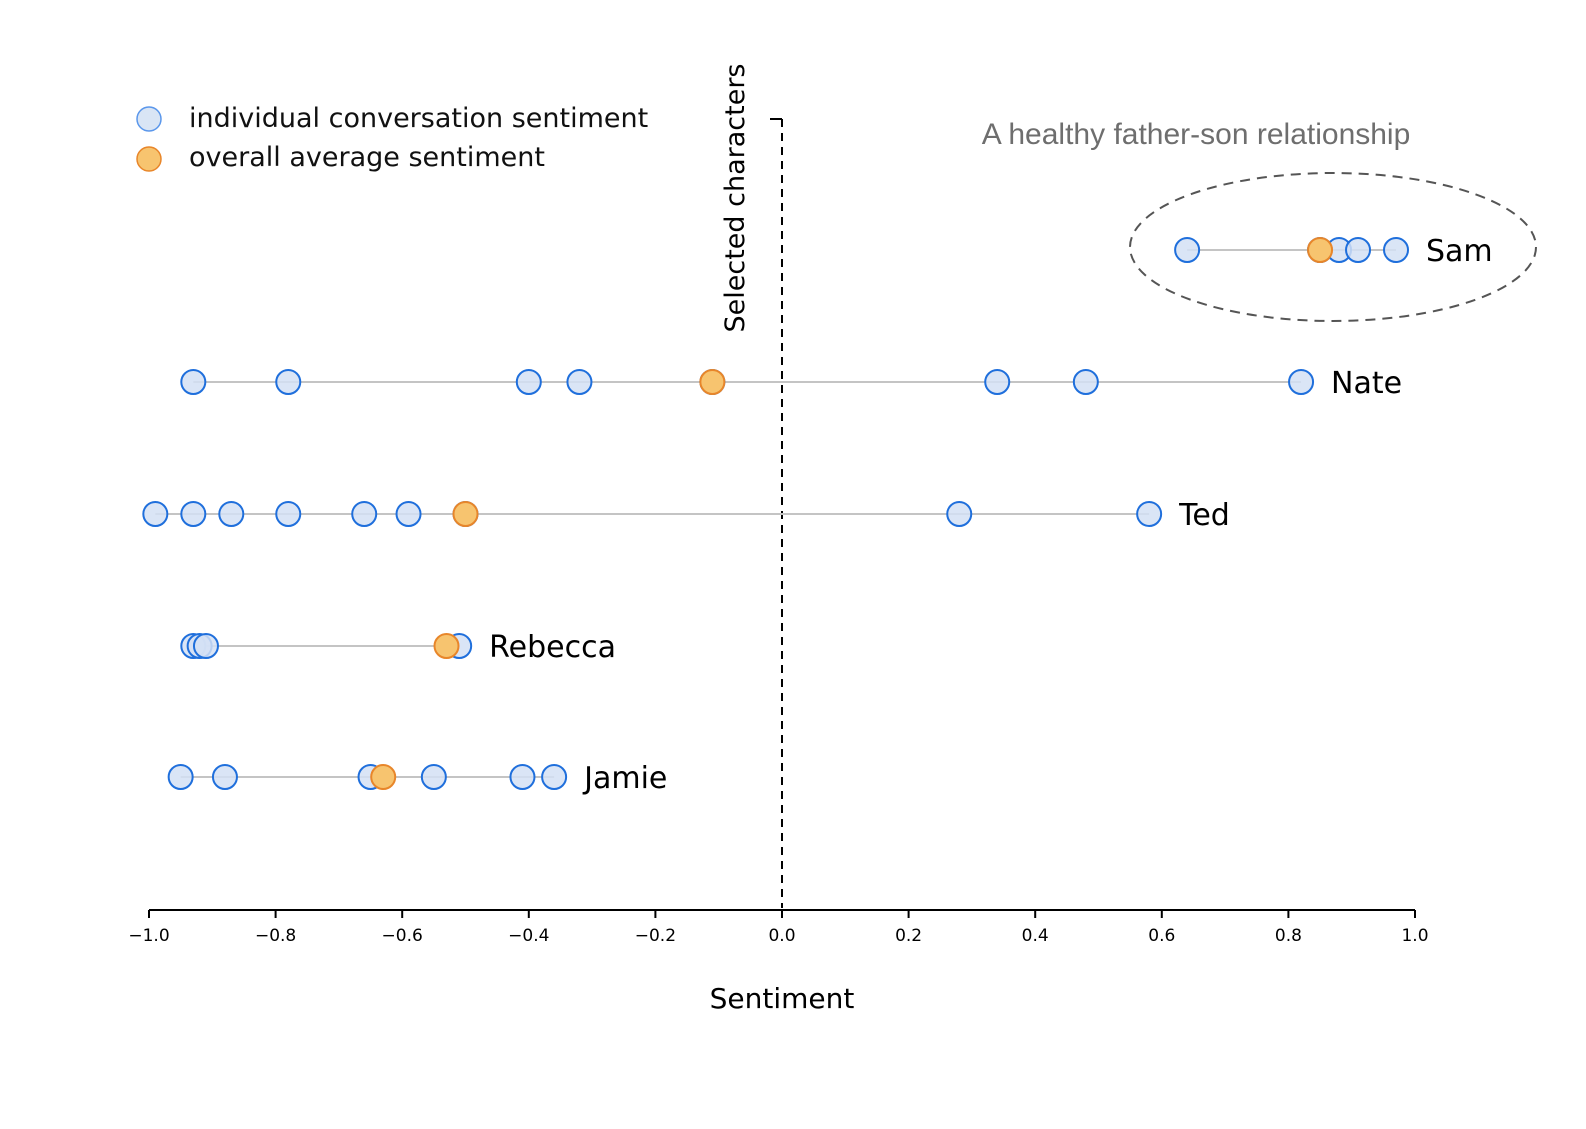 The width and height of the screenshot is (1586, 1129). What do you see at coordinates (418, 118) in the screenshot?
I see `legend-label-individual: individual conversation sentiment` at bounding box center [418, 118].